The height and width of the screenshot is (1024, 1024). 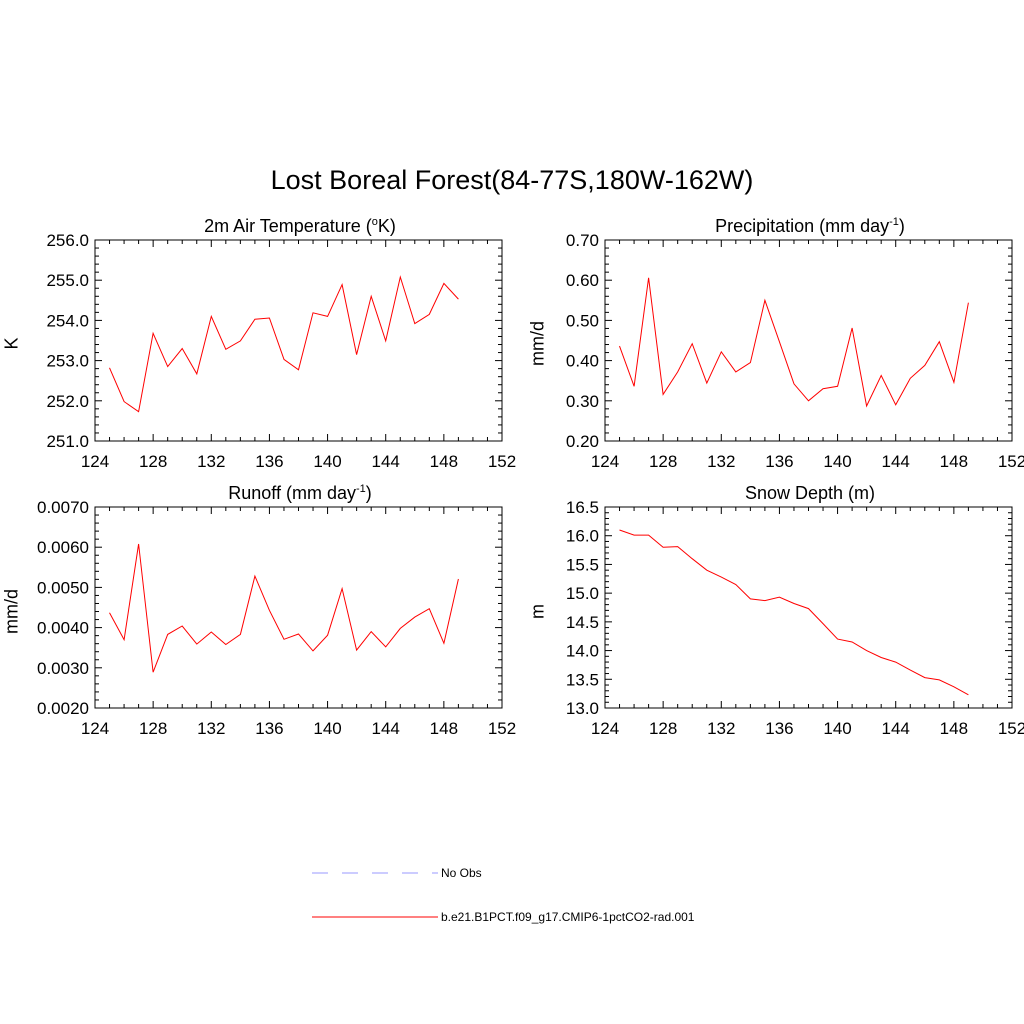 I want to click on snow-series-line, so click(x=794, y=612).